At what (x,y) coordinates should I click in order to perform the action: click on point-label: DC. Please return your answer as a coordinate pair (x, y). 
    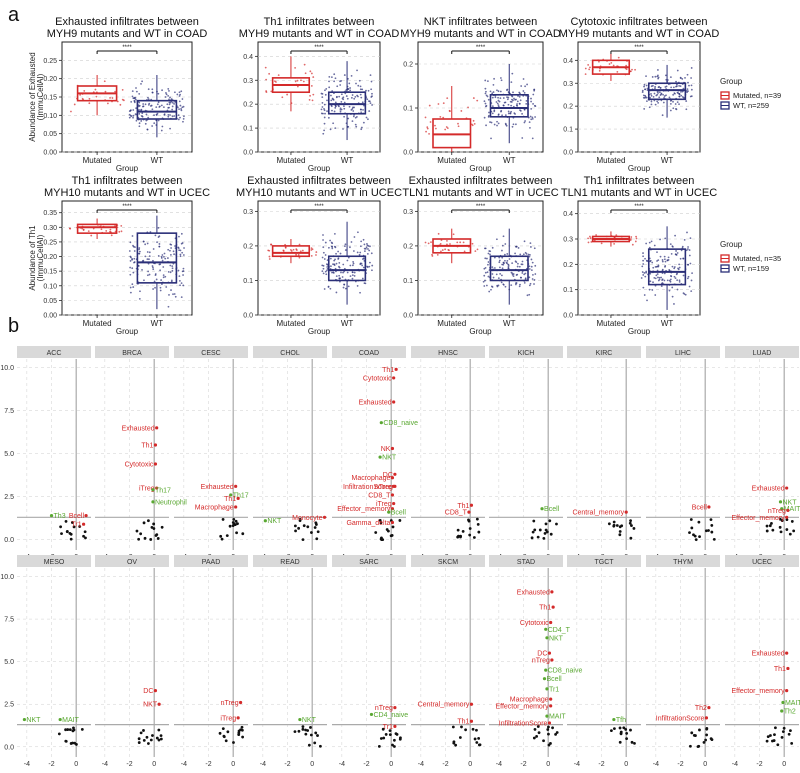
    Looking at the image, I should click on (148, 691).